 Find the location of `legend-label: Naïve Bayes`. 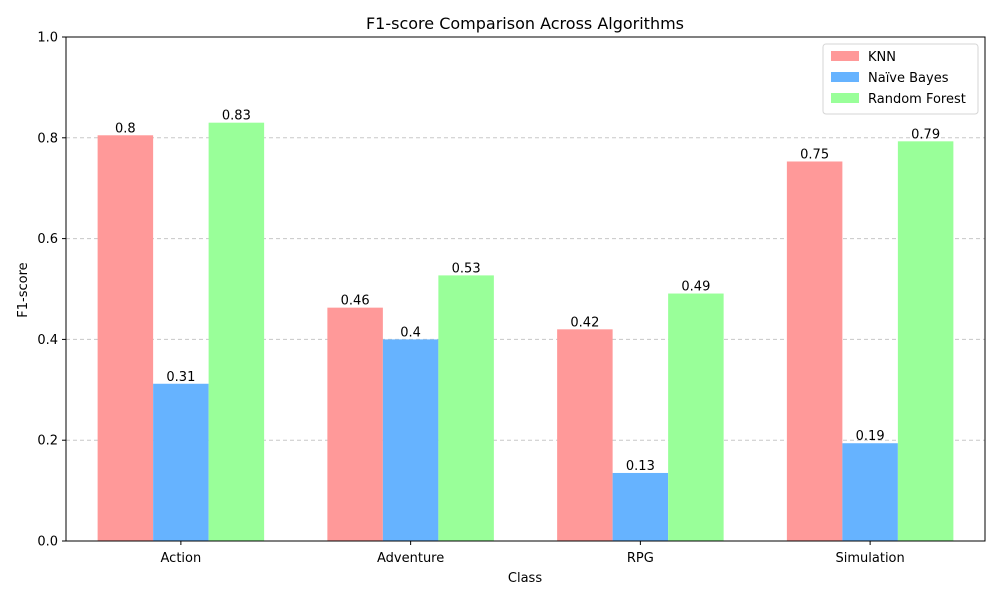

legend-label: Naïve Bayes is located at coordinates (908, 78).